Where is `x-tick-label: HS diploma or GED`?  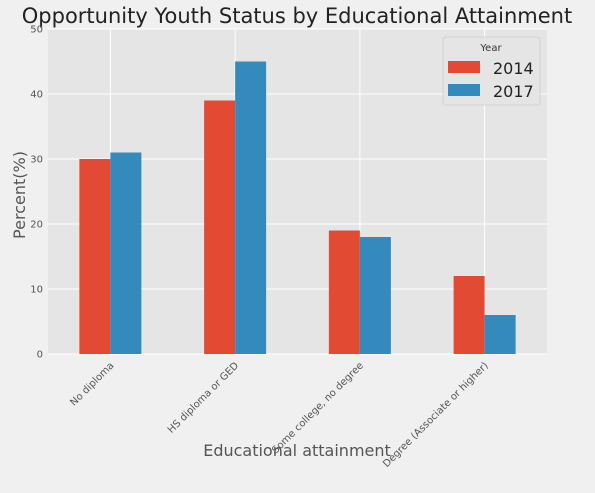 x-tick-label: HS diploma or GED is located at coordinates (204, 398).